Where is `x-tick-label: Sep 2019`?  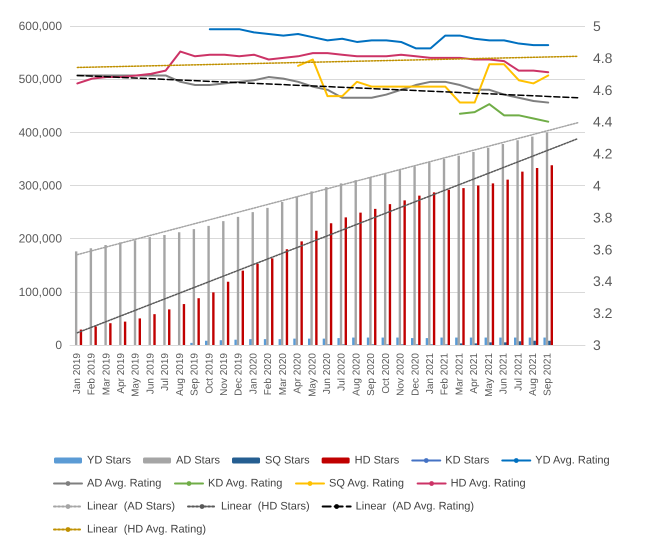 x-tick-label: Sep 2019 is located at coordinates (195, 374).